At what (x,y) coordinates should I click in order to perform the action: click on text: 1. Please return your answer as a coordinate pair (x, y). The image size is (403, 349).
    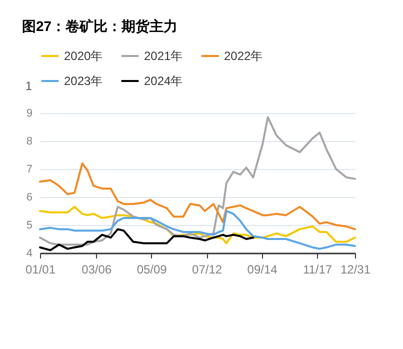
    Looking at the image, I should click on (28, 86).